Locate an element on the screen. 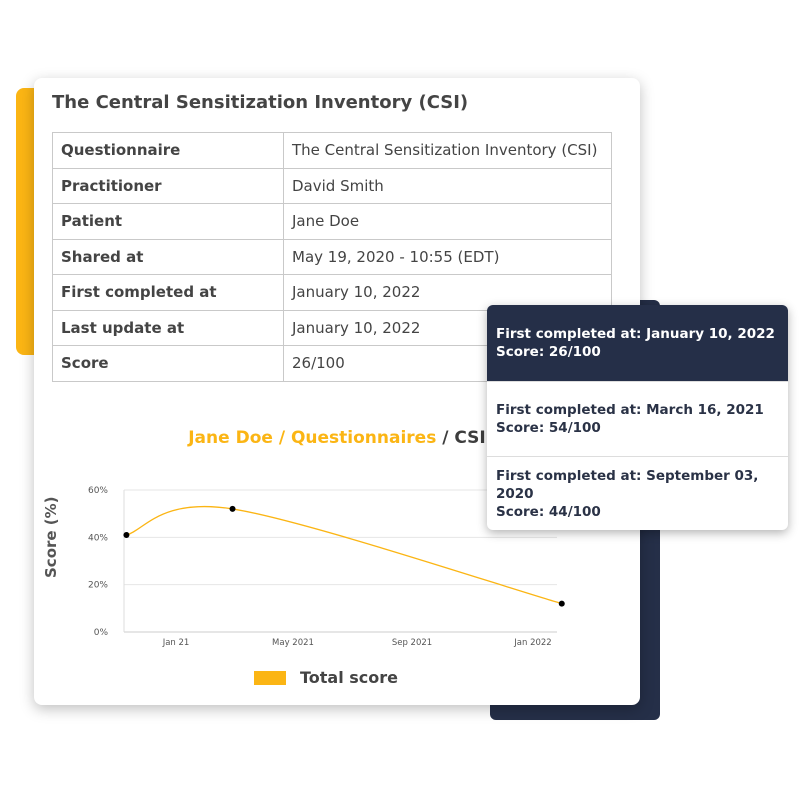 Image resolution: width=800 pixels, height=800 pixels. tooltip-score: Score: 44/100 is located at coordinates (548, 512).